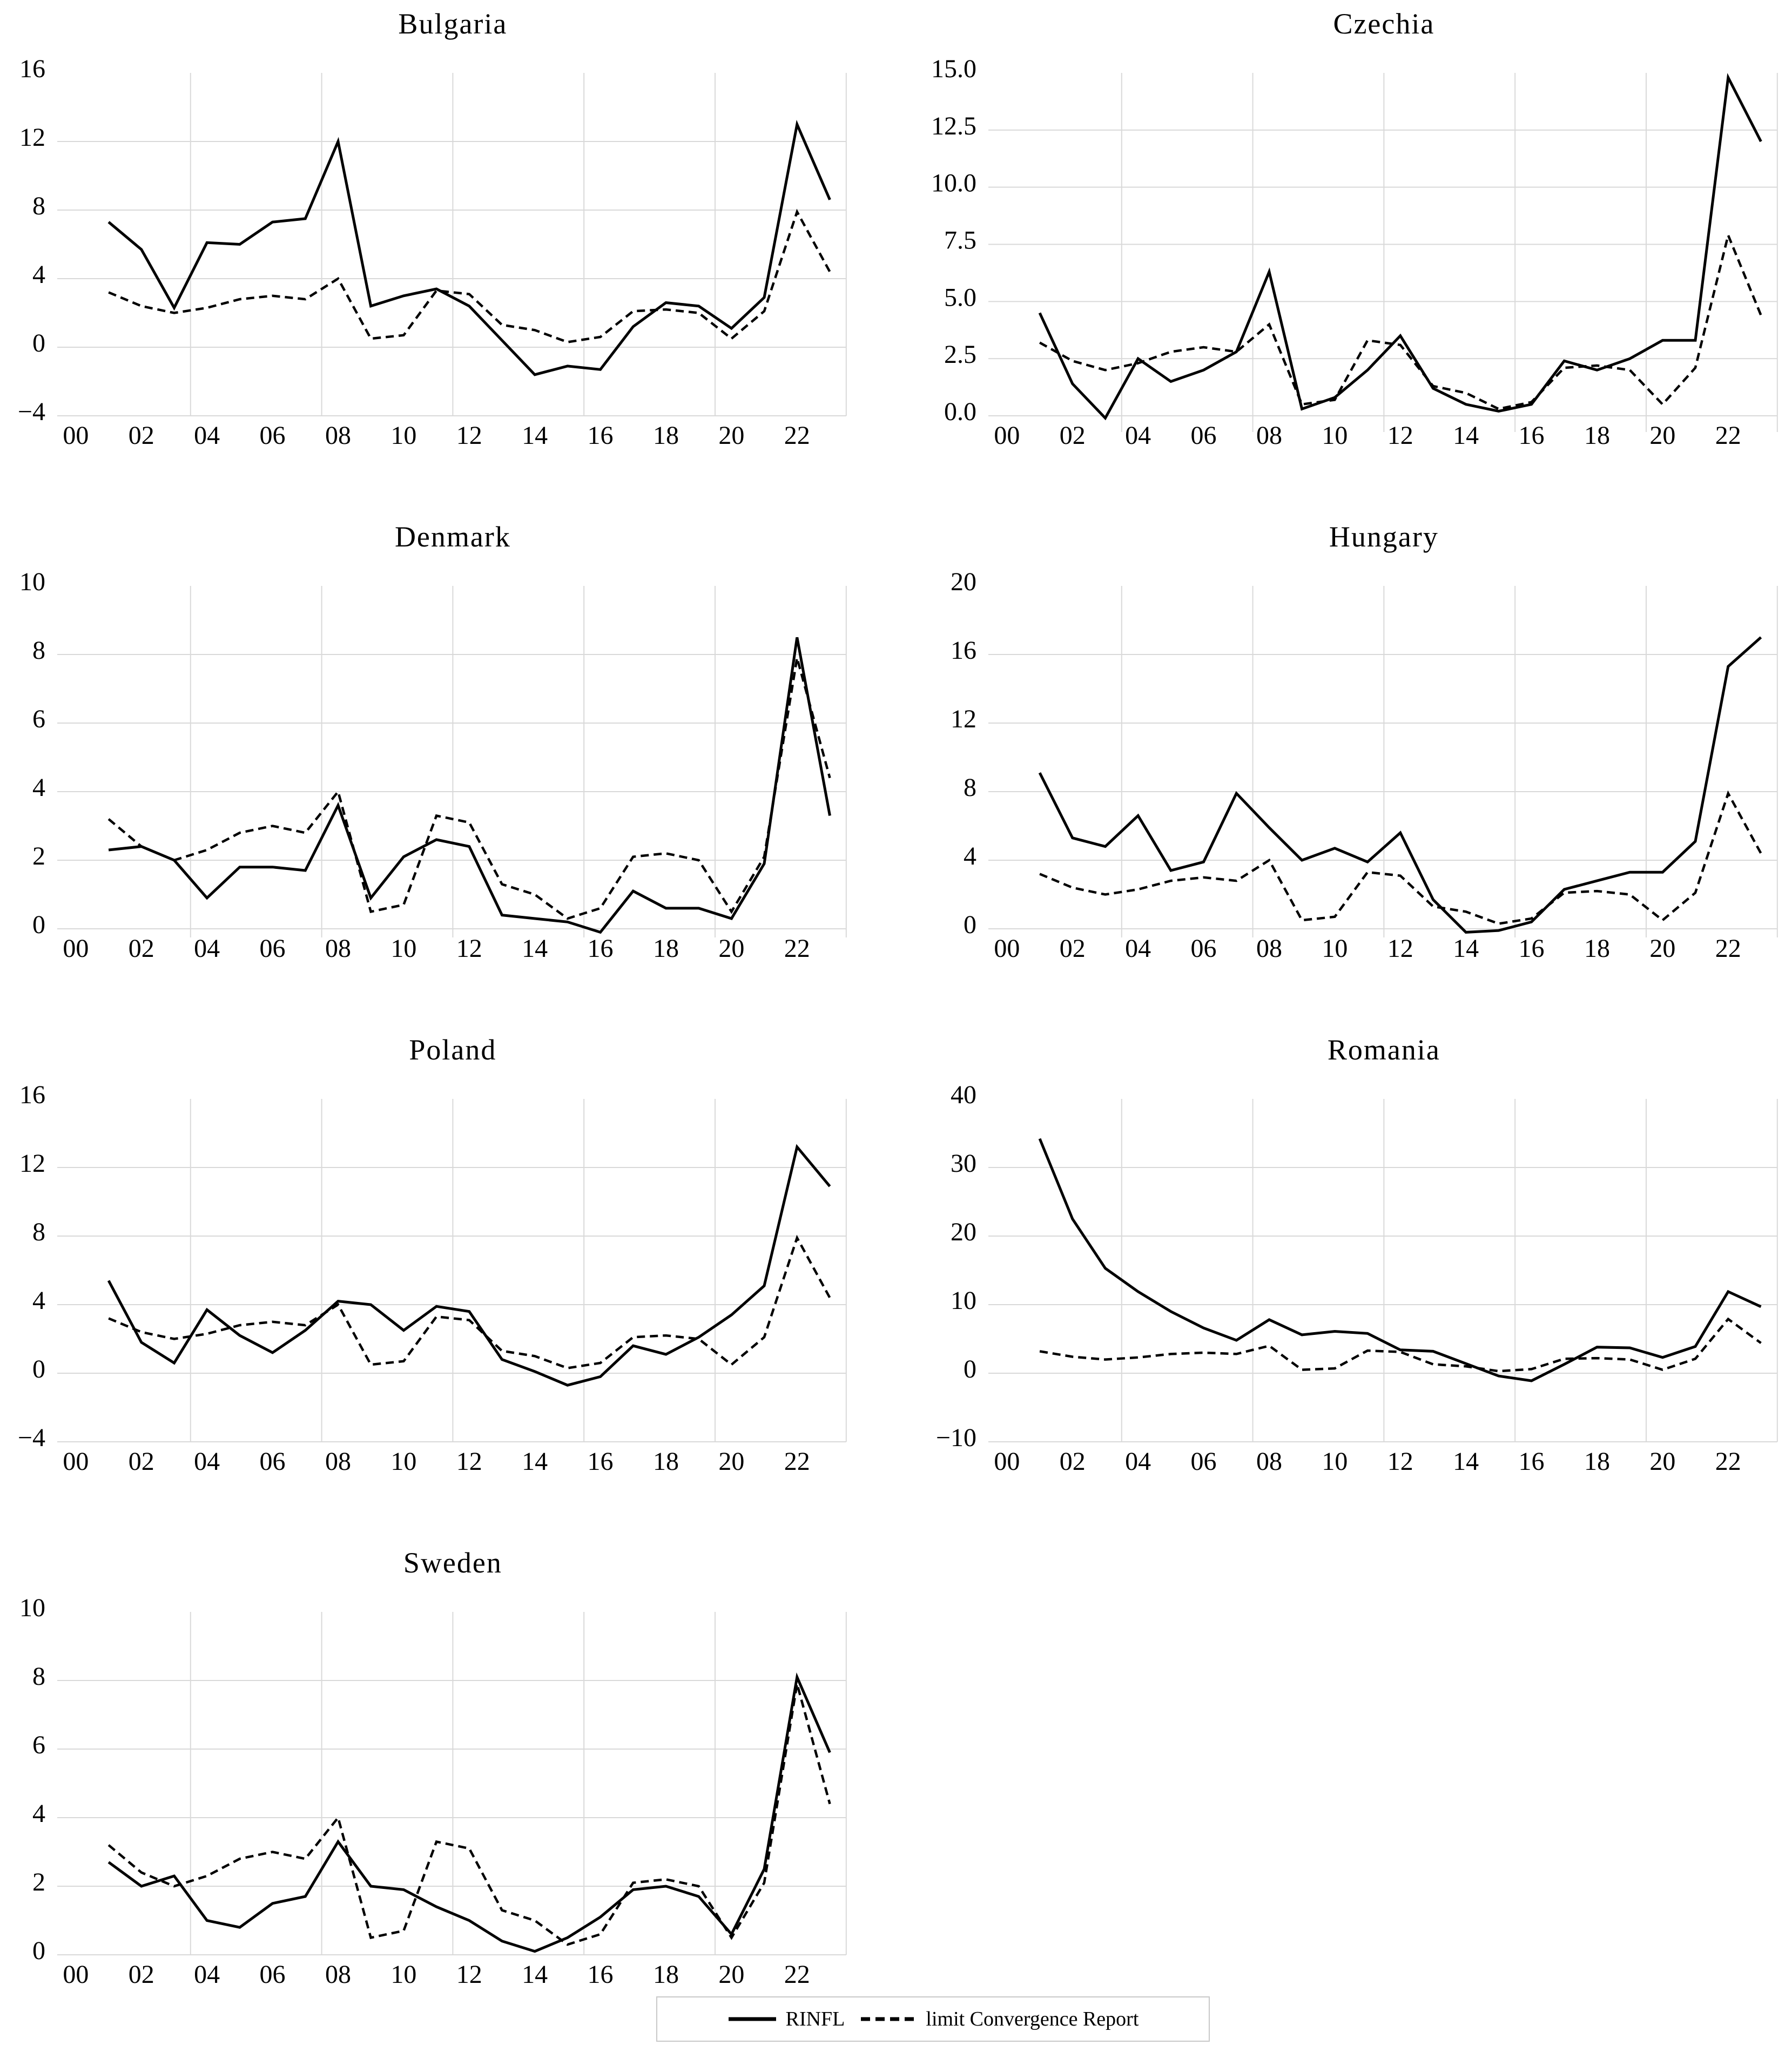 The image size is (1792, 2052). I want to click on chart-poland: Poland 16 12 8 4 0 −4 00 02 04 06 08 10 12 14 16 18 20 22, so click(448, 1282).